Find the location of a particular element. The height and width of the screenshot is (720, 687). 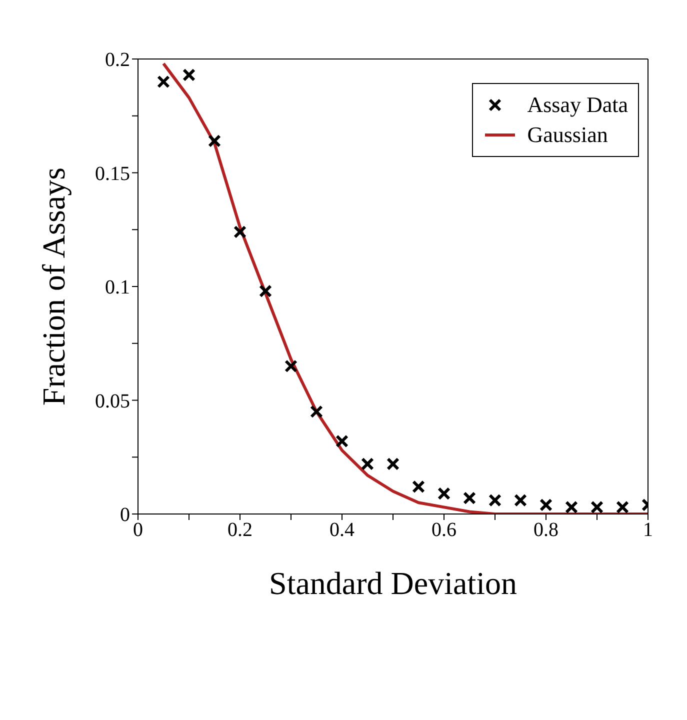

y-tick-label: 0.15 is located at coordinates (112, 173).